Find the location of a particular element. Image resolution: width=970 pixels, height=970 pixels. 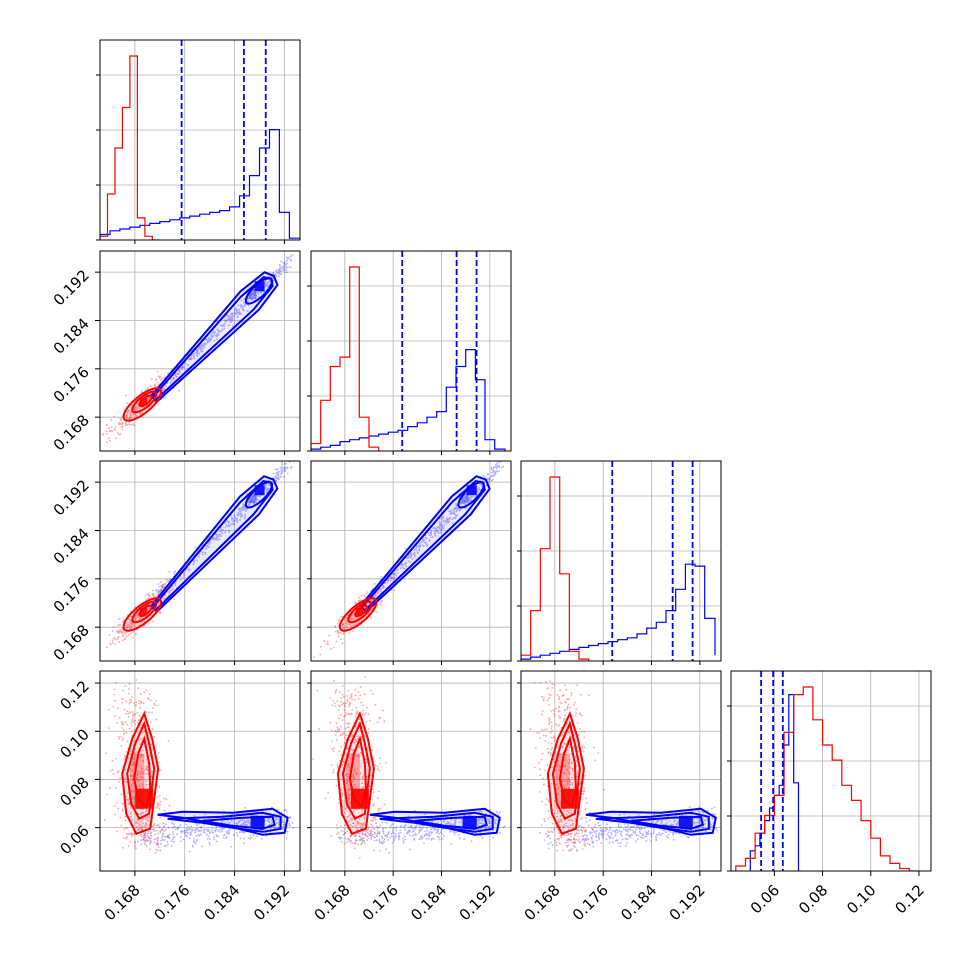

x-tick-label: 0.12 is located at coordinates (909, 899).